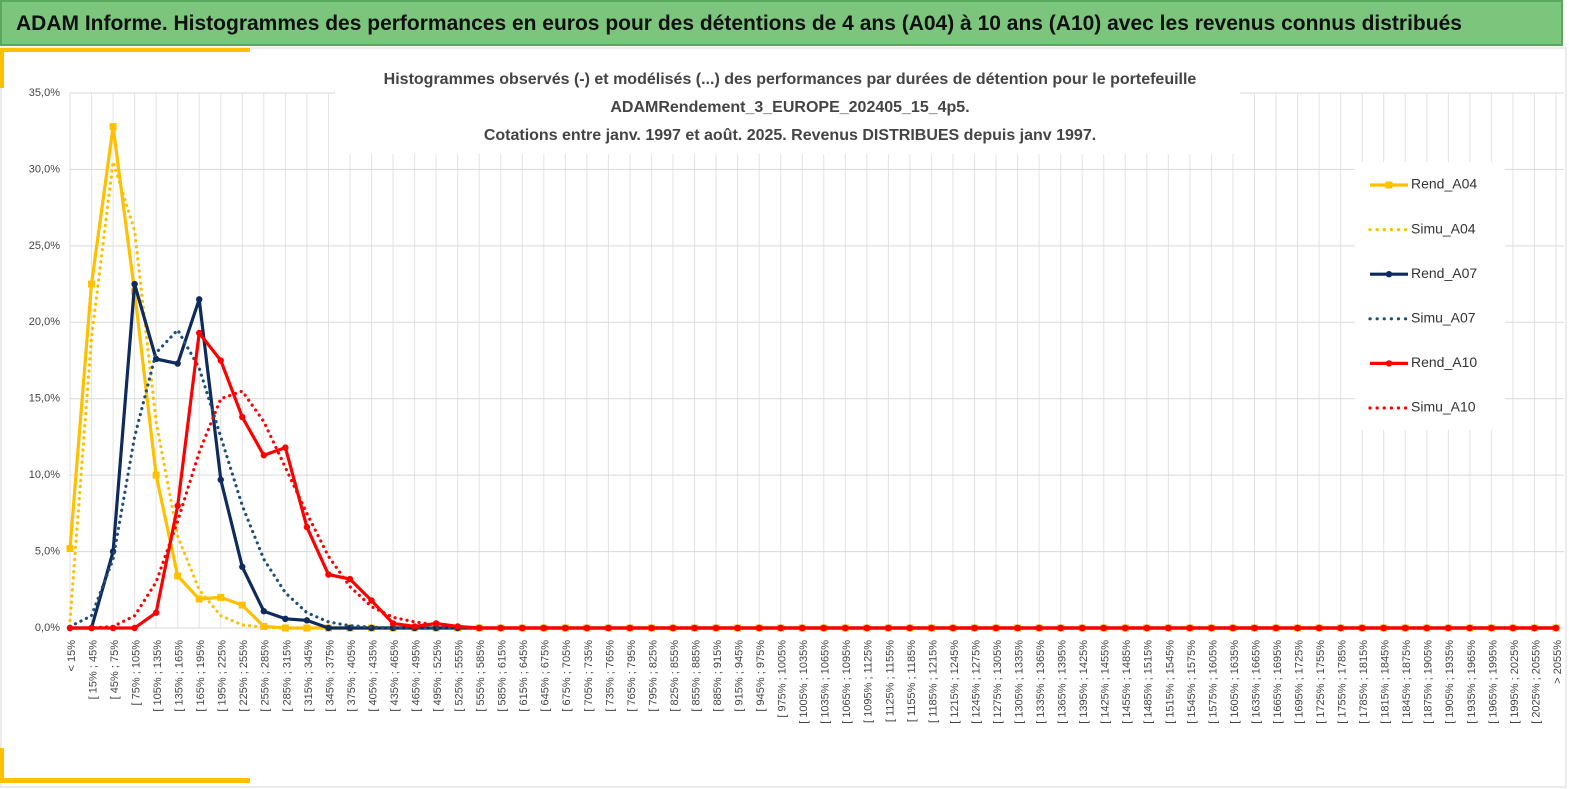 The height and width of the screenshot is (789, 1569). What do you see at coordinates (1106, 682) in the screenshot?
I see `x-tick-label: [ 1425% ; 1455%` at bounding box center [1106, 682].